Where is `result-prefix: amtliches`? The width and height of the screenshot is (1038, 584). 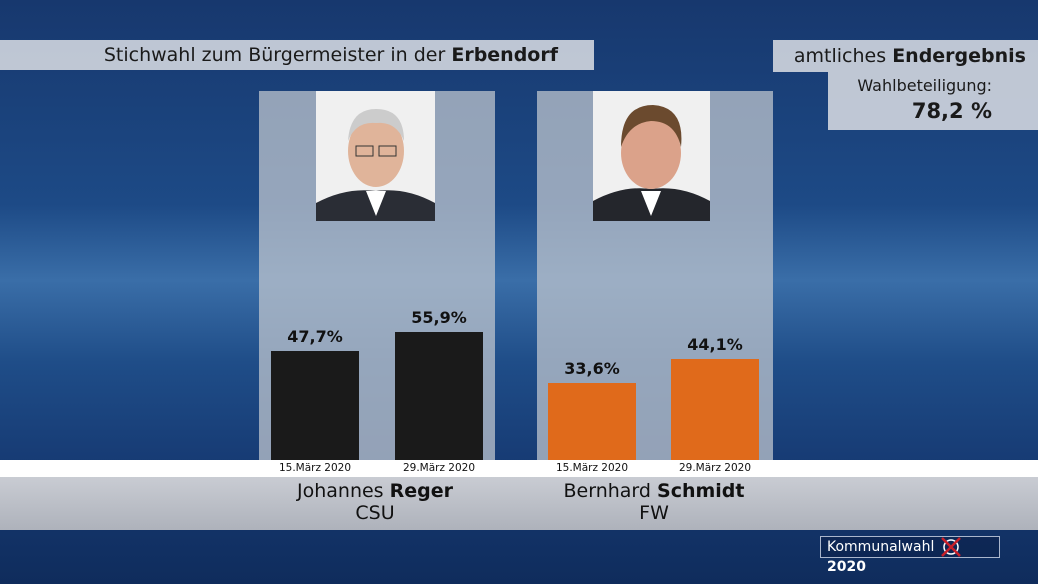
result-prefix: amtliches is located at coordinates (840, 56).